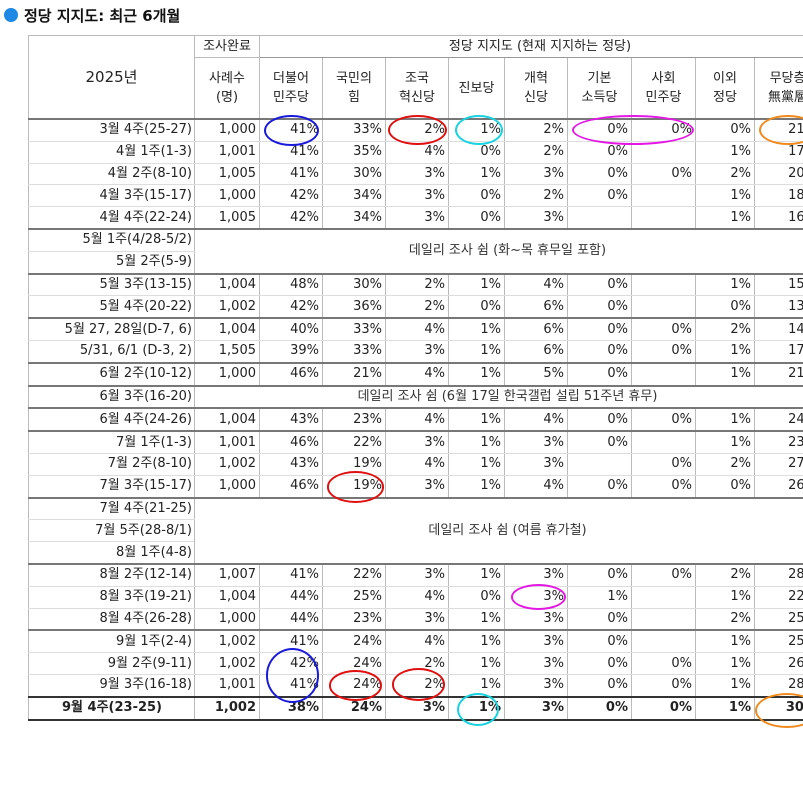 This screenshot has width=803, height=812. What do you see at coordinates (786, 78) in the screenshot?
I see `party-name-line1: 무당층` at bounding box center [786, 78].